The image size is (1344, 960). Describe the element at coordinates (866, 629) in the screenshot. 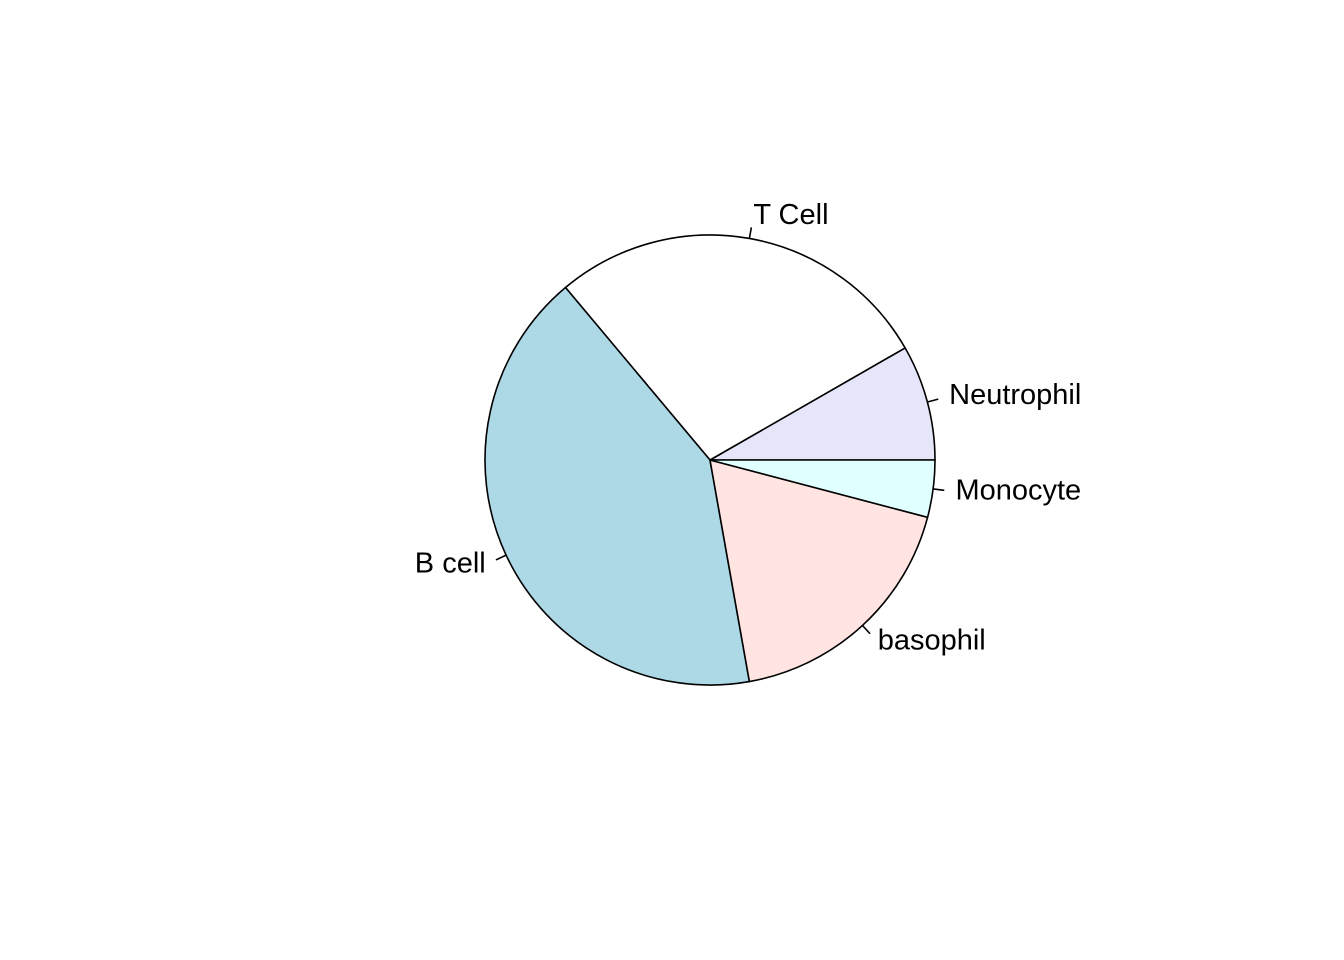

I see `pie-tick-basophil` at that location.